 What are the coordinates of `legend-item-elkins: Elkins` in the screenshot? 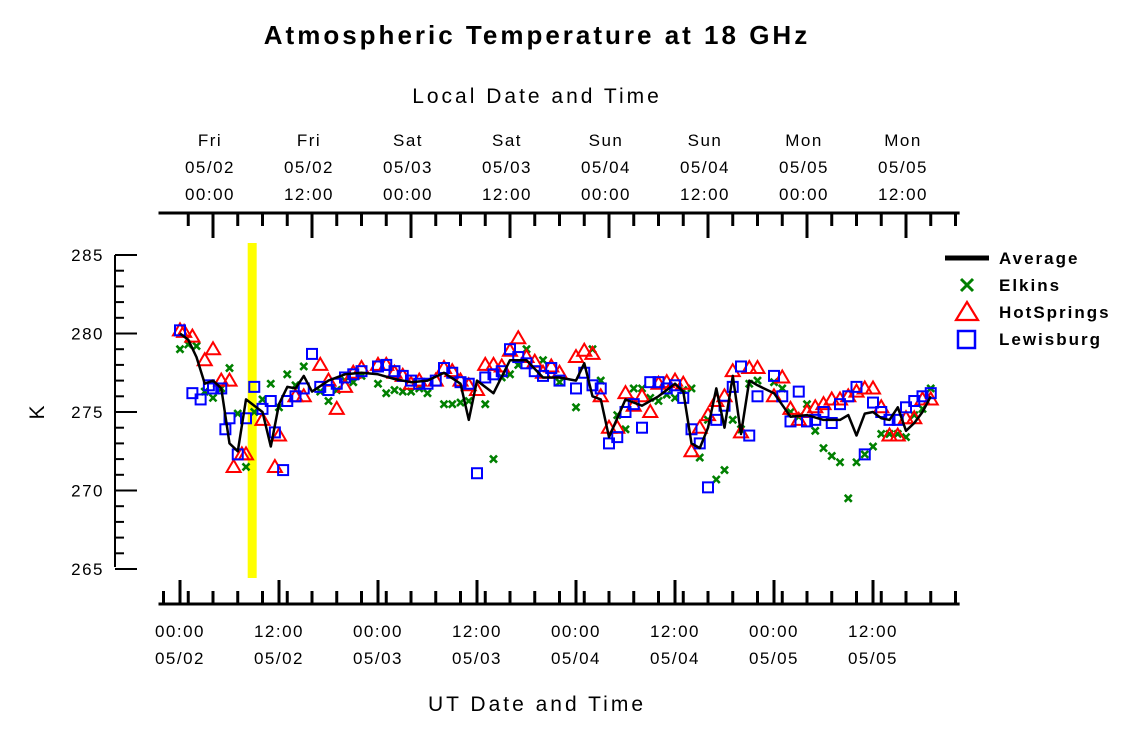 It's located at (1010, 285).